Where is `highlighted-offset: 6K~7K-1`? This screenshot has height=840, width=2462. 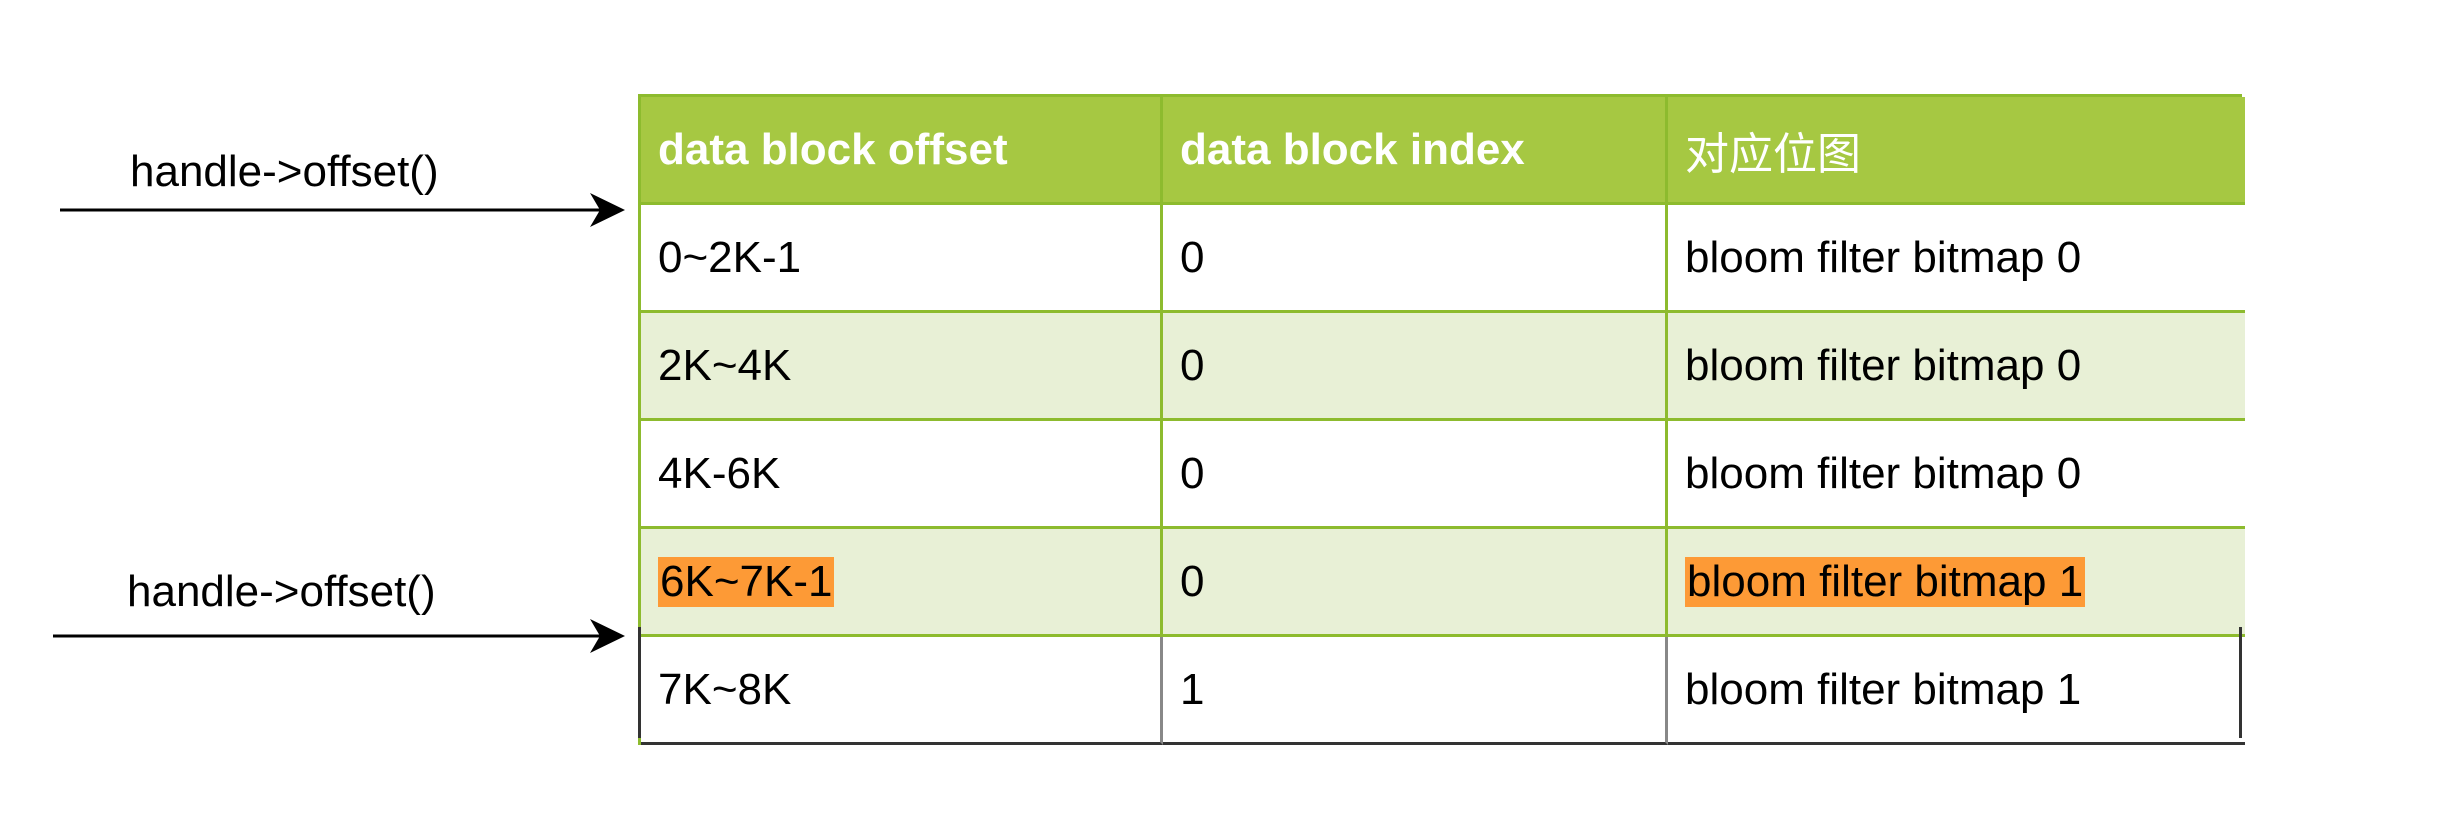
highlighted-offset: 6K~7K-1 is located at coordinates (746, 581).